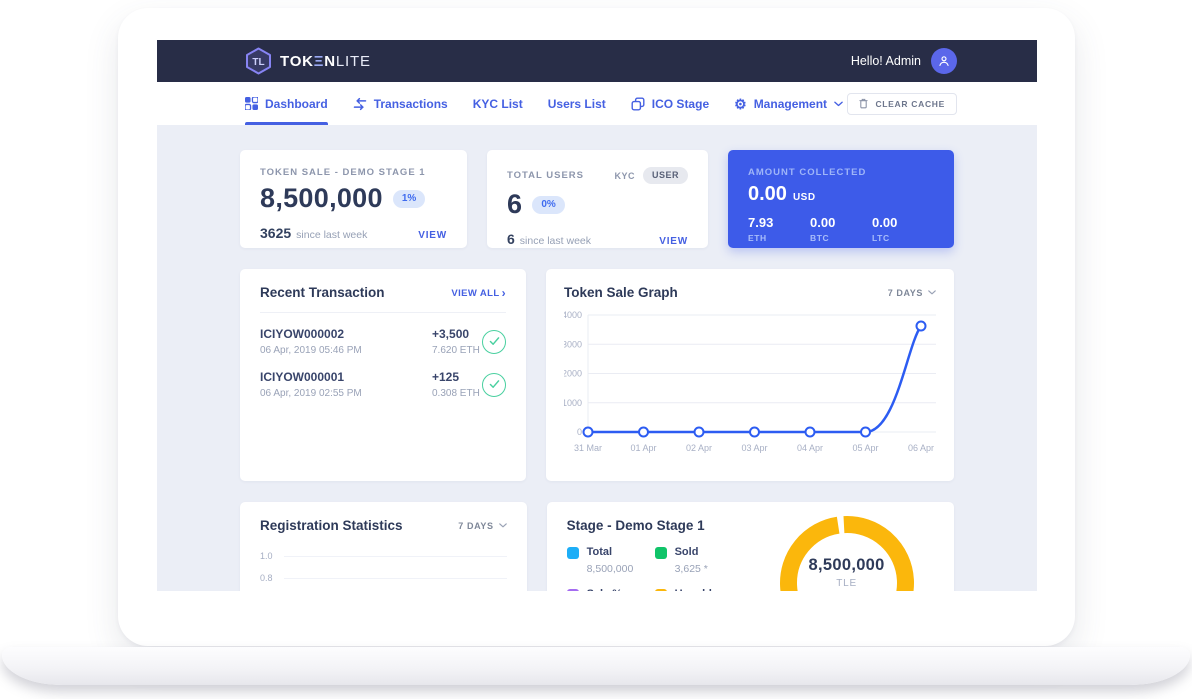 Image resolution: width=1192 pixels, height=699 pixels. I want to click on ytick-label: 0.8, so click(266, 578).